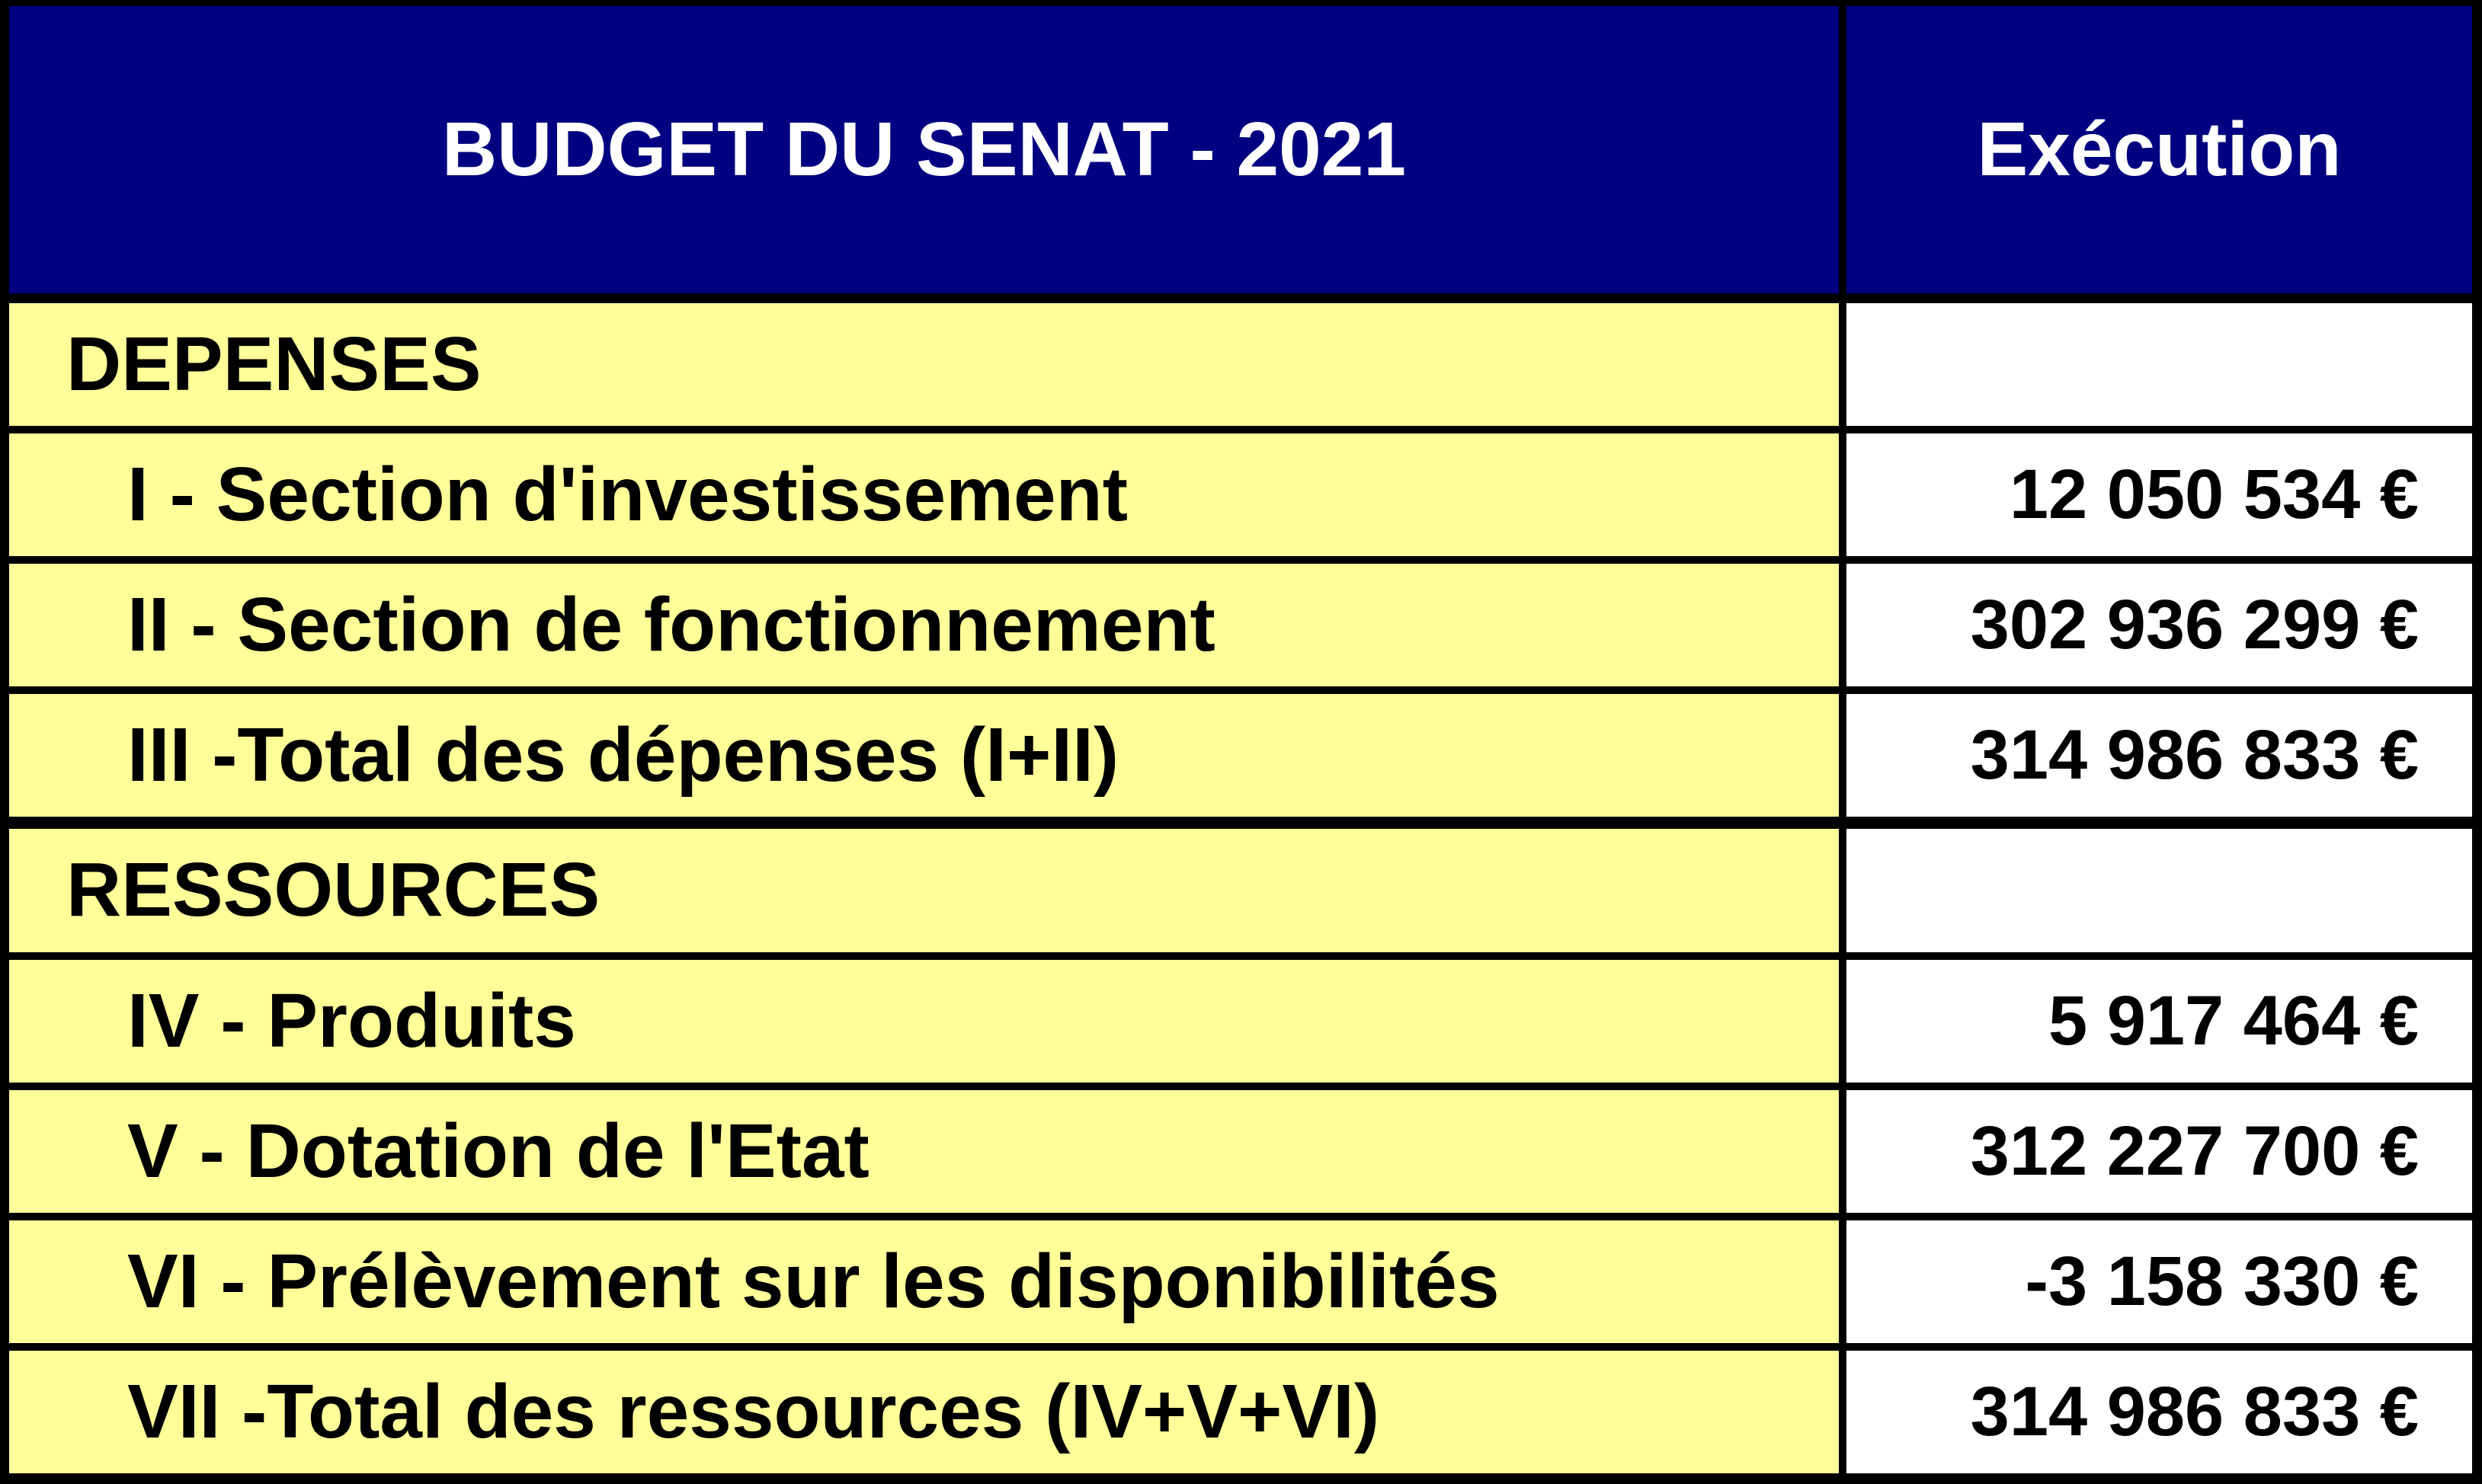  I want to click on table-row-depenses: DEPENSES, so click(1240, 360).